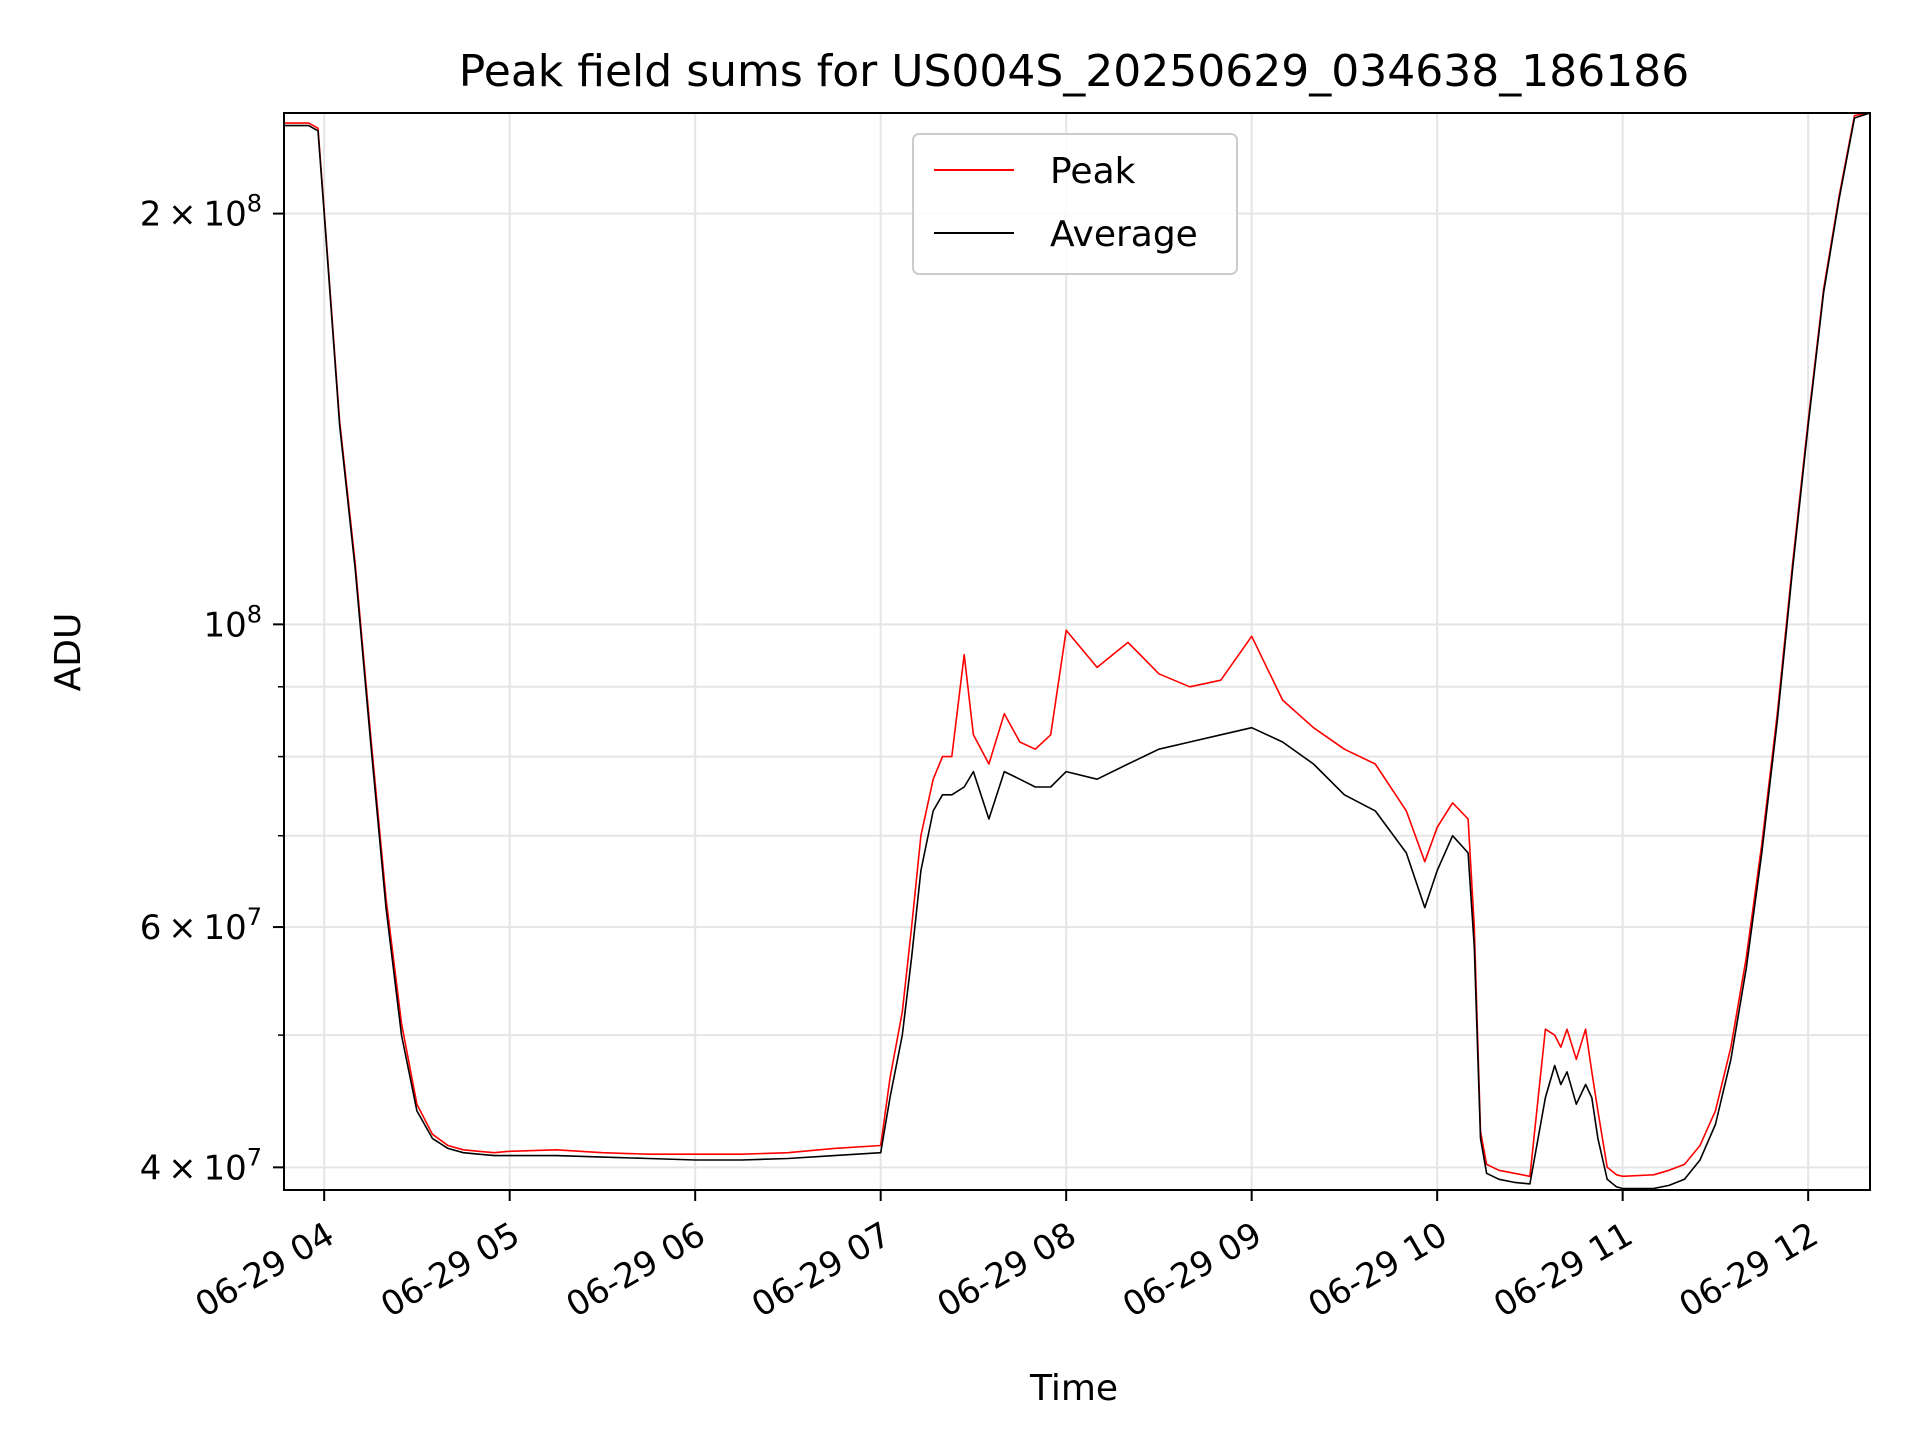 The width and height of the screenshot is (1920, 1440). Describe the element at coordinates (1093, 171) in the screenshot. I see `legend-label-peak: Peak` at that location.